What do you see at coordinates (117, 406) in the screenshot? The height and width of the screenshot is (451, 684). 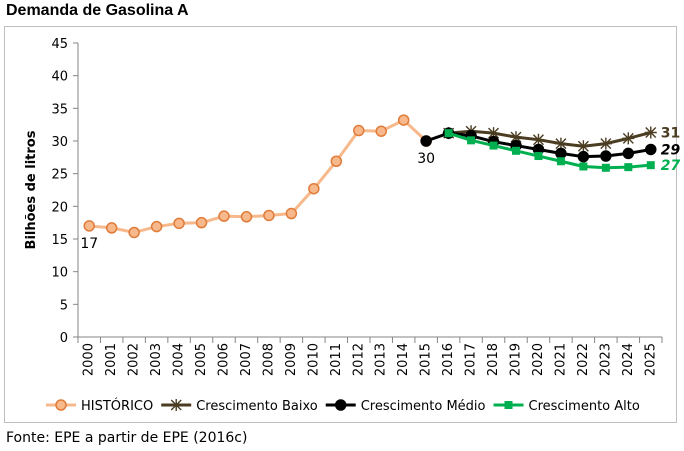 I see `legend-label-historico: HISTÓRICO` at bounding box center [117, 406].